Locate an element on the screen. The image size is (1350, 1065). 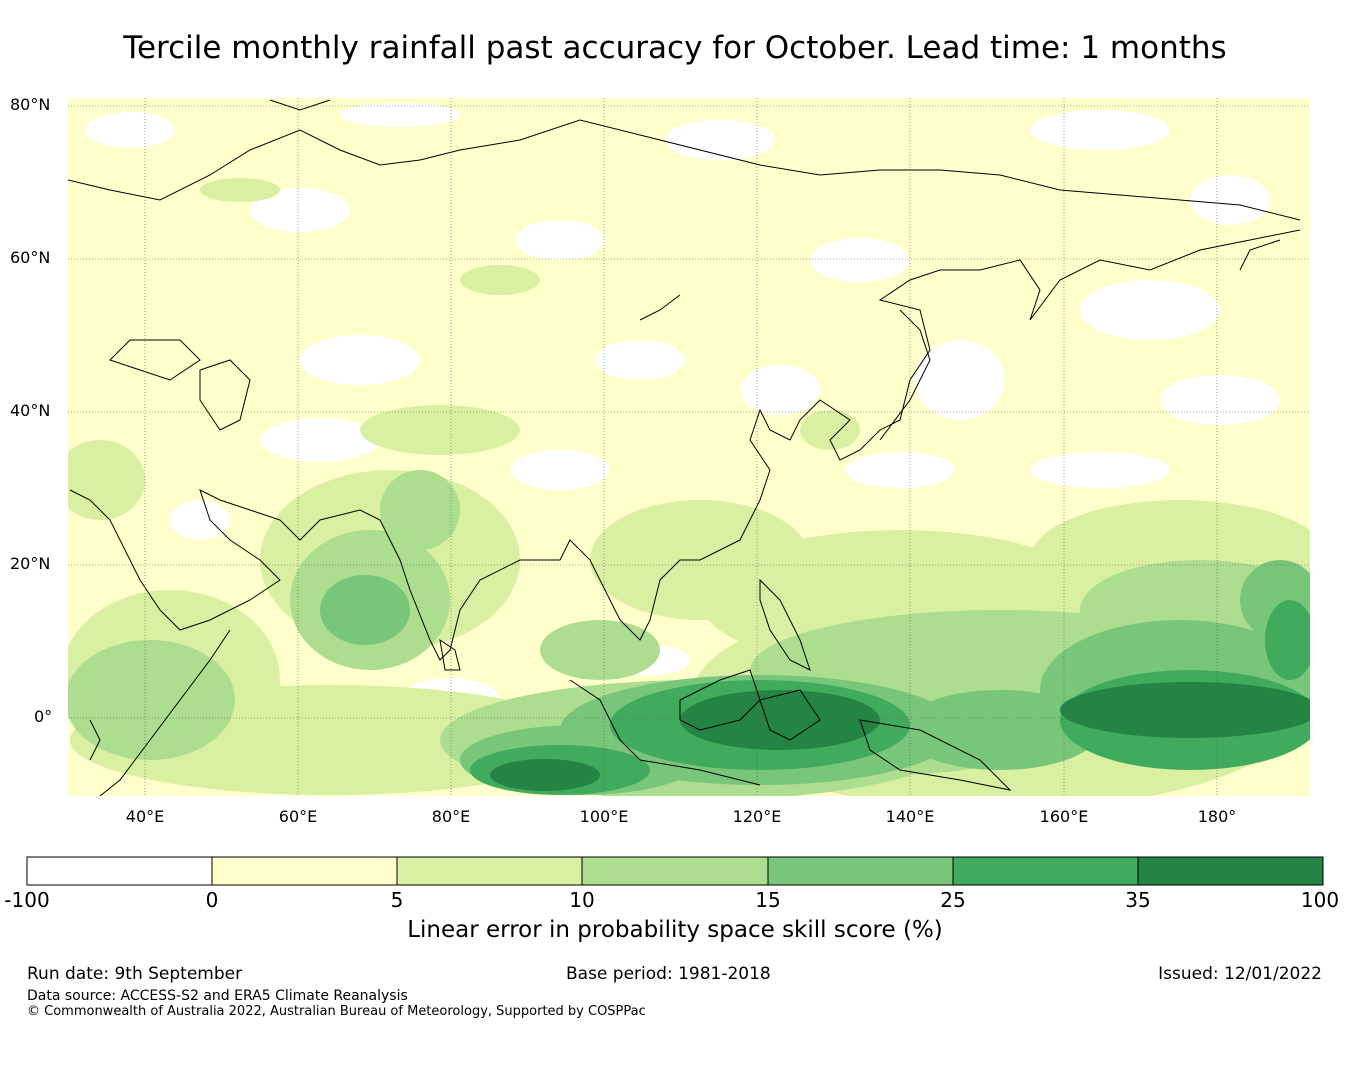
colorbar is located at coordinates (675, 871).